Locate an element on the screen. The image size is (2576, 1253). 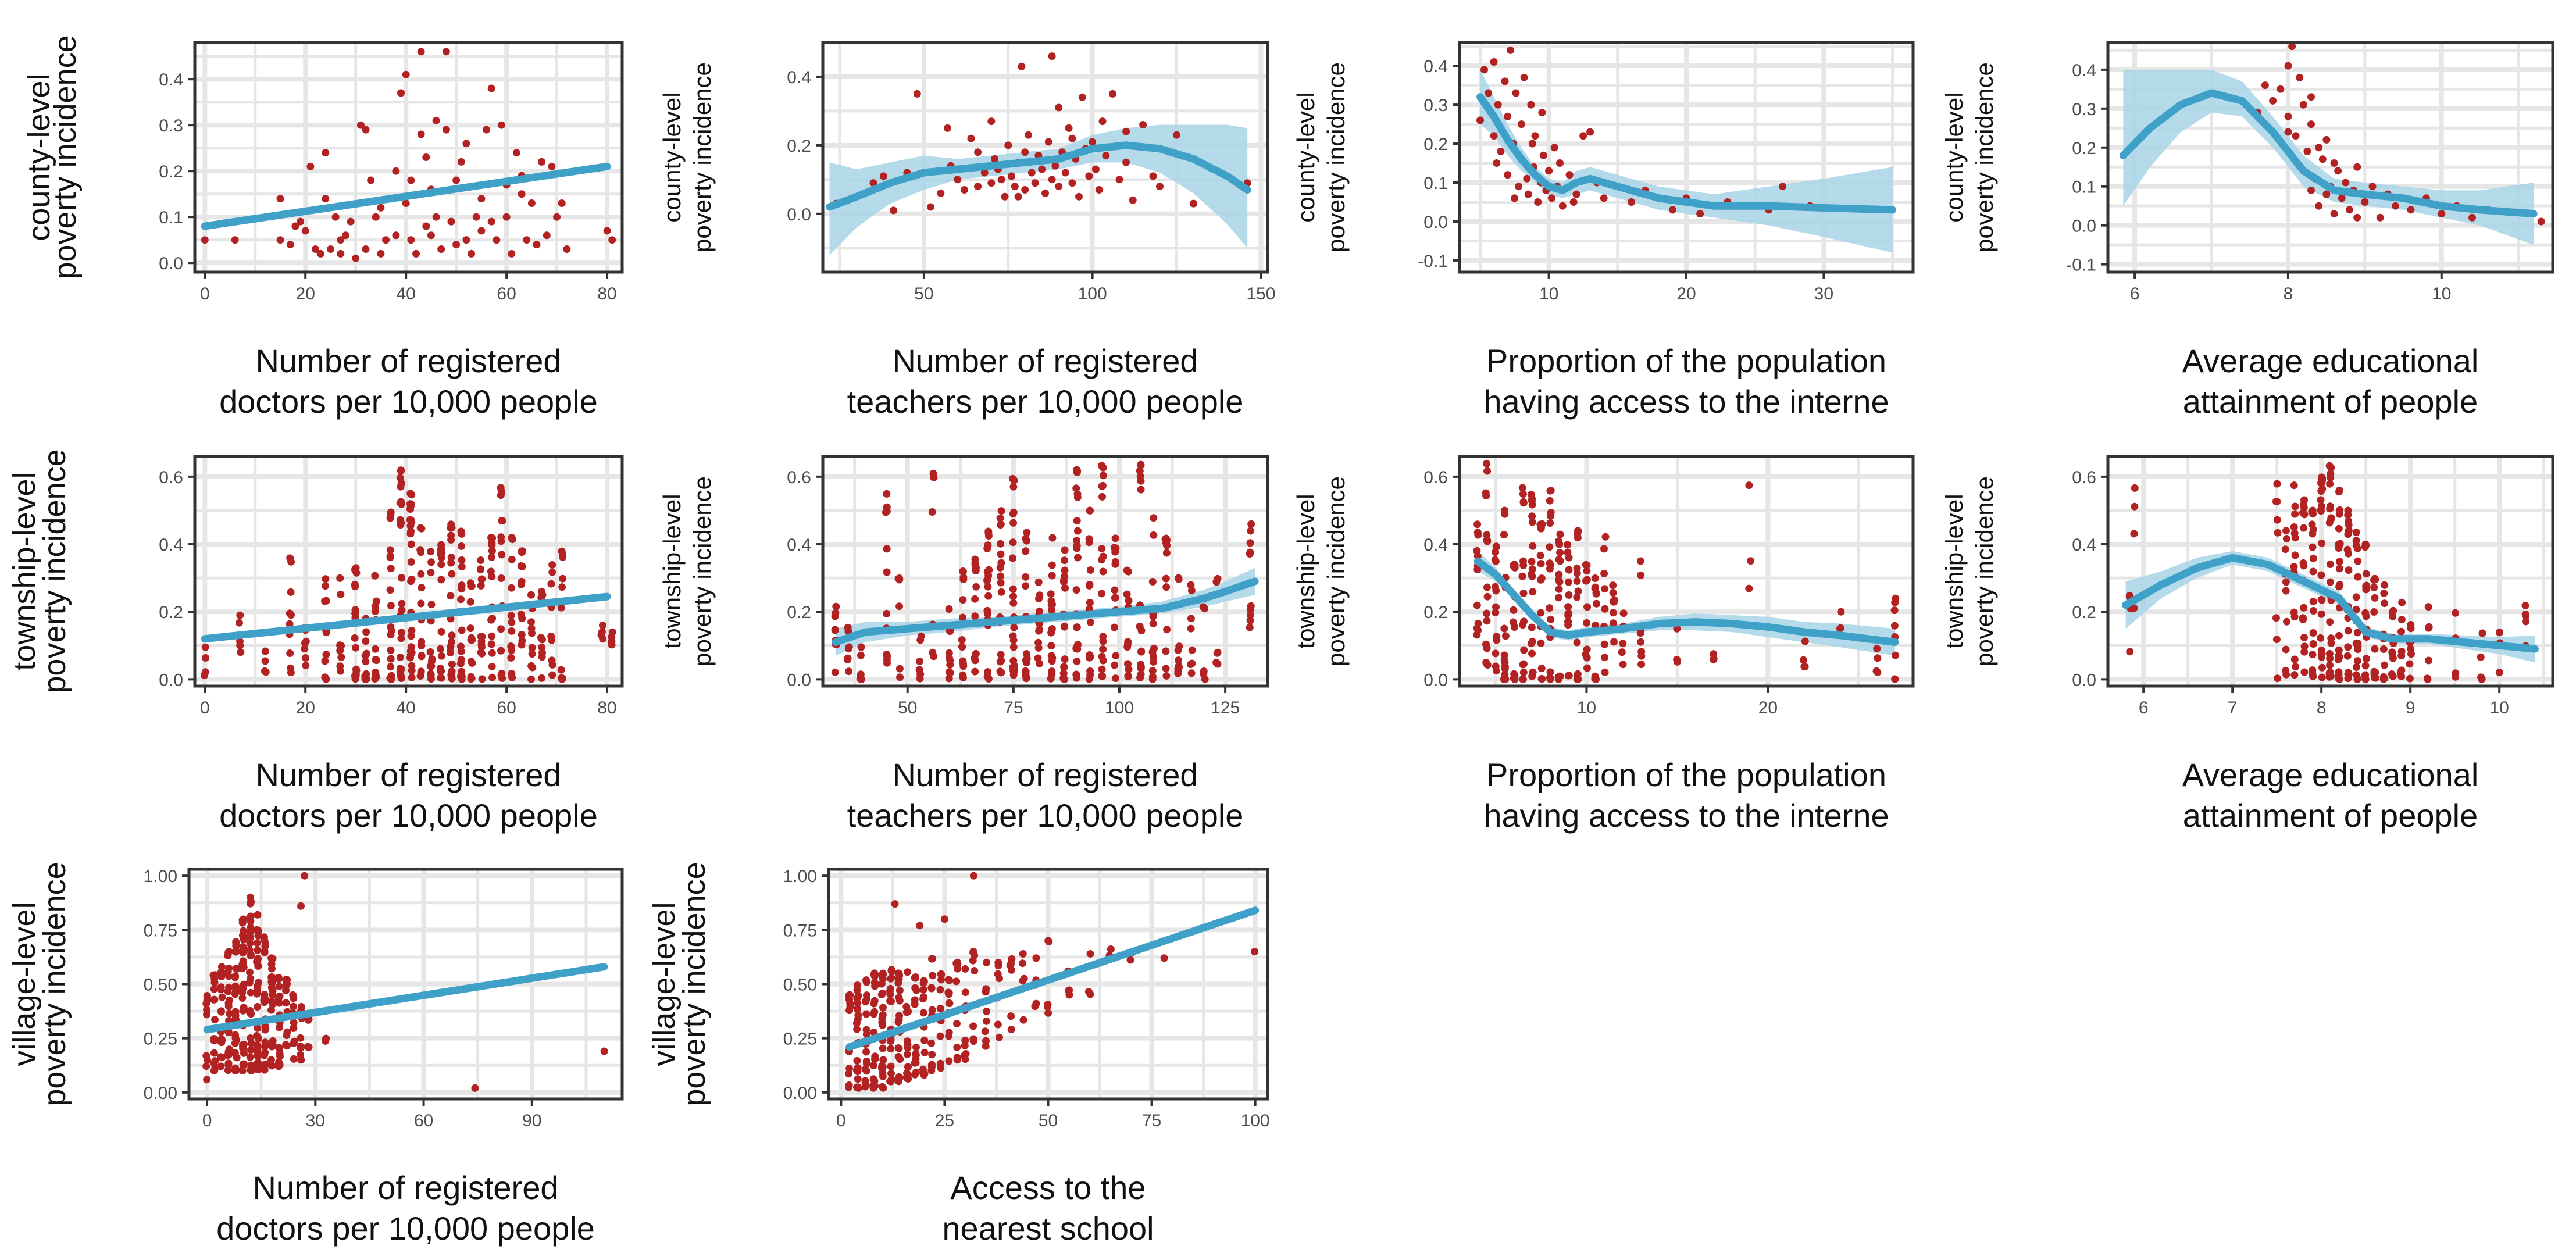
y-axis-label: poverty incidence is located at coordinates (702, 571).